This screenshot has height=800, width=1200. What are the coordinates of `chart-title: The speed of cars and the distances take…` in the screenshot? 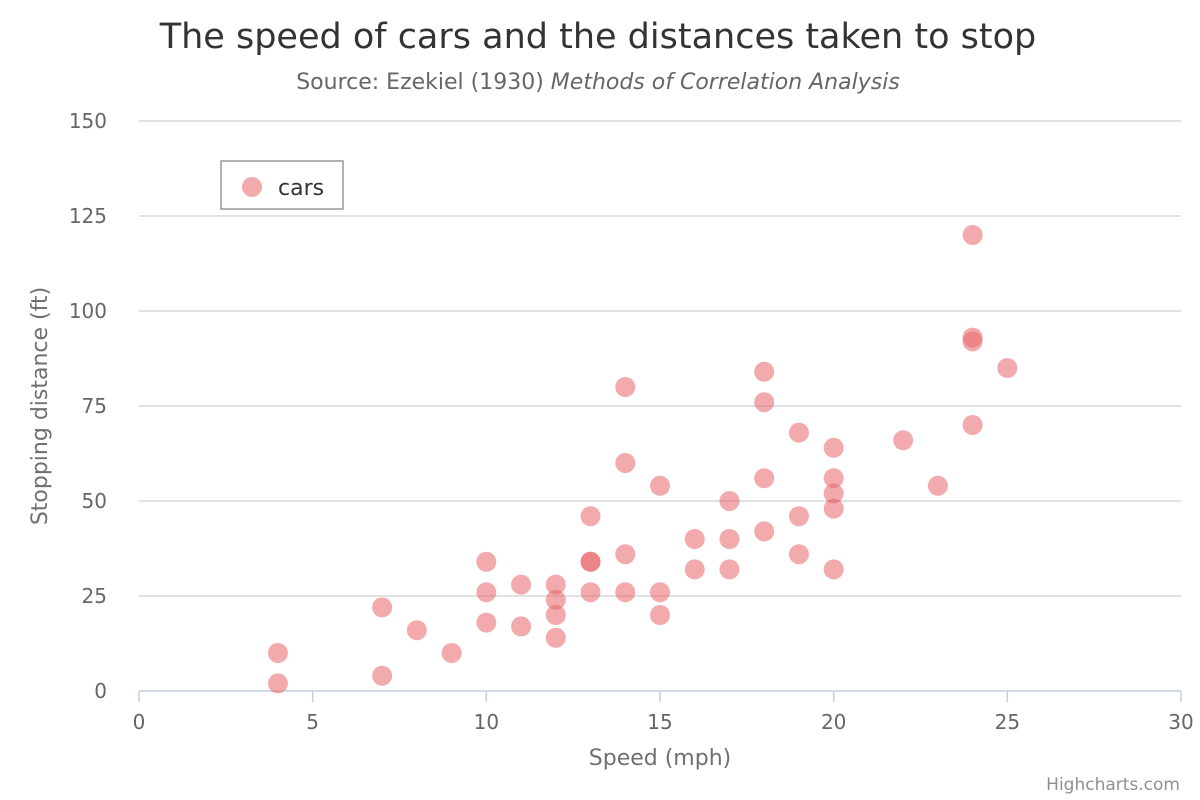 It's located at (597, 37).